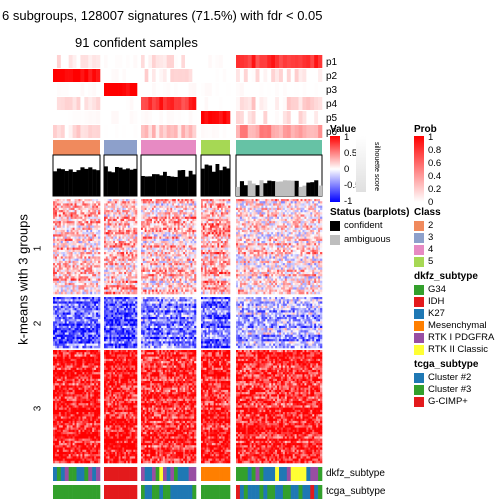 The image size is (504, 504). What do you see at coordinates (269, 75) in the screenshot?
I see `prob-cell-p2` at bounding box center [269, 75].